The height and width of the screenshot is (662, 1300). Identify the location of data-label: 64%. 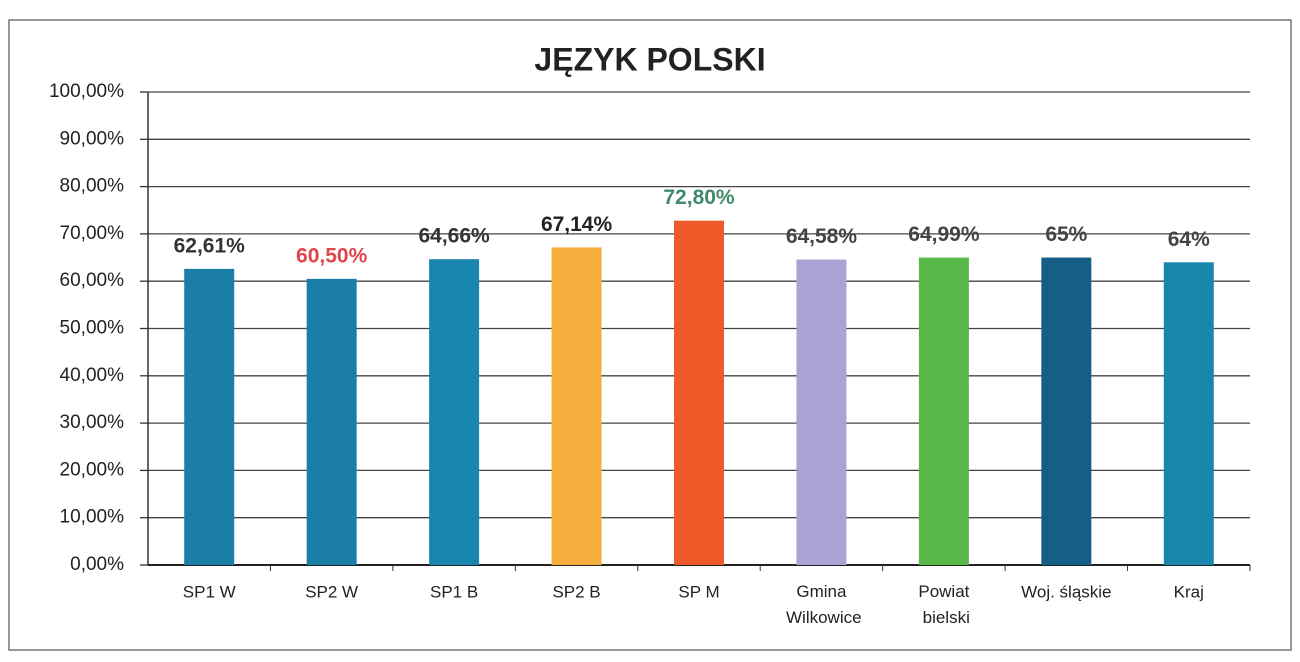
(1189, 239).